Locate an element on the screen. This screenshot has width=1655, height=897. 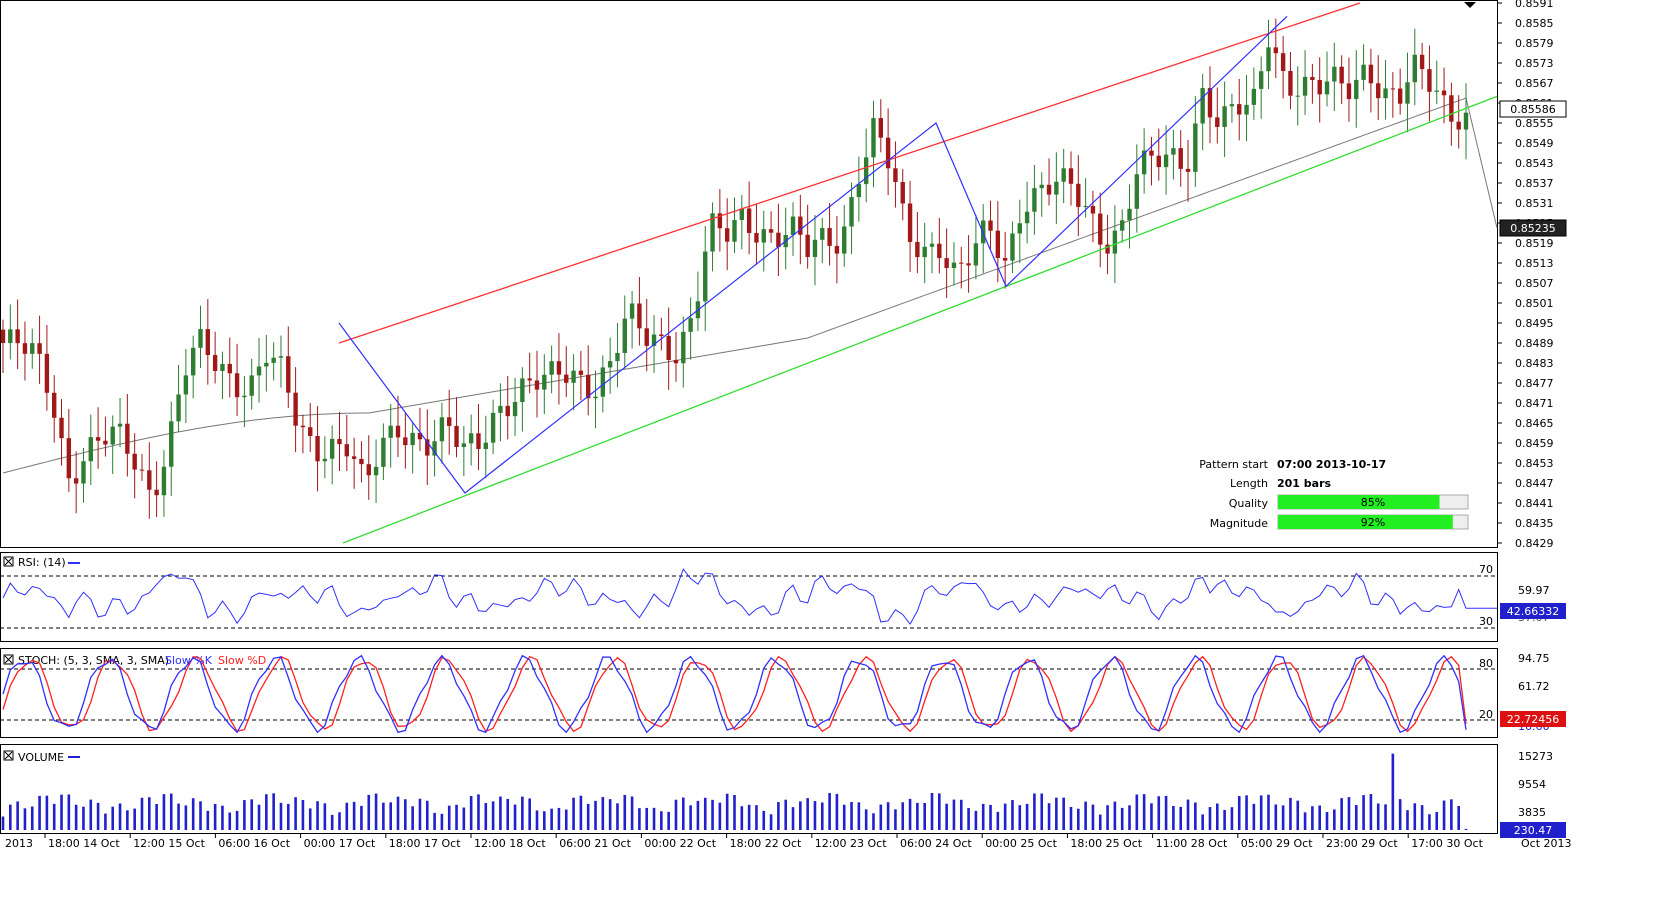
stoch-tick-80: 80 is located at coordinates (1486, 663).